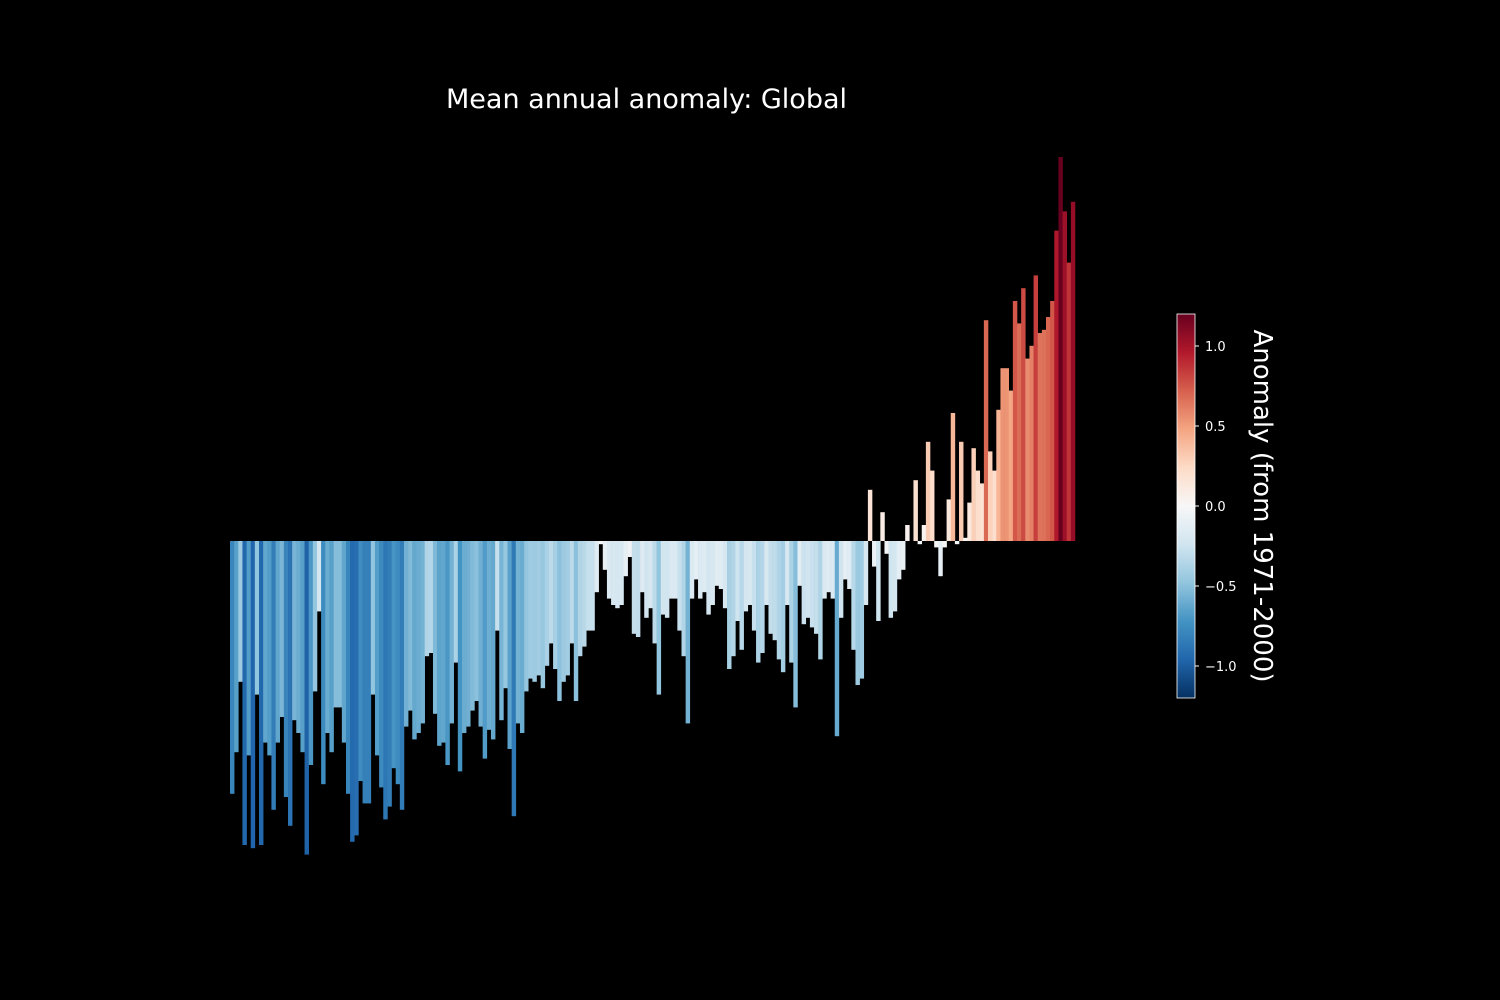  I want to click on colorbar-ticks: 1.0 0.5 0.0 −0.5 −1.0, so click(1216, 507).